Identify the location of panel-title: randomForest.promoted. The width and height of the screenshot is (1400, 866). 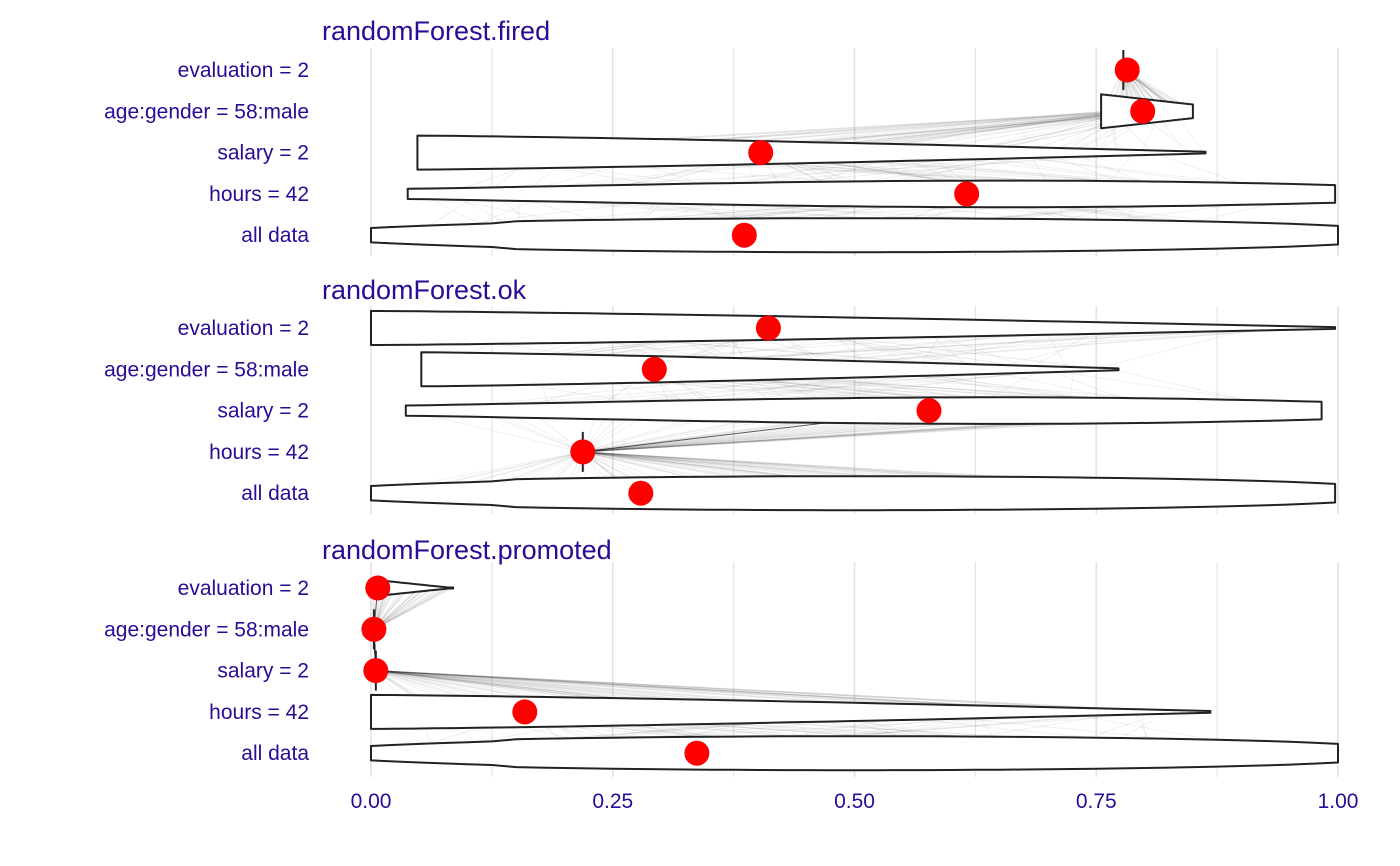
(467, 550).